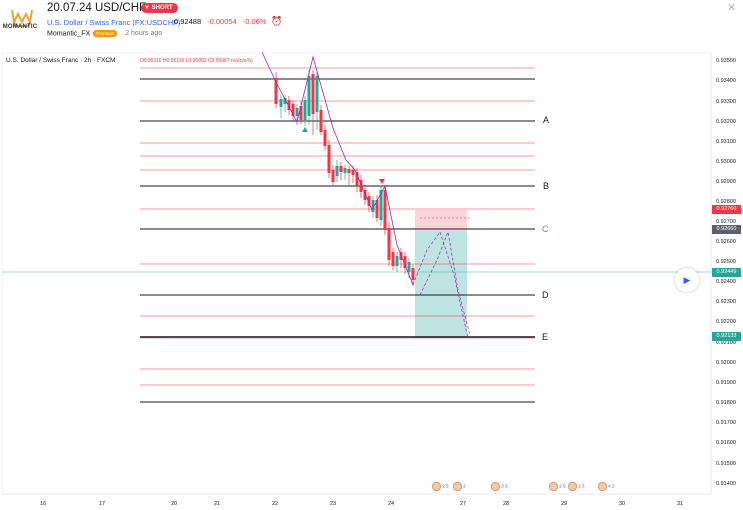  I want to click on level-d-label: D, so click(545, 295).